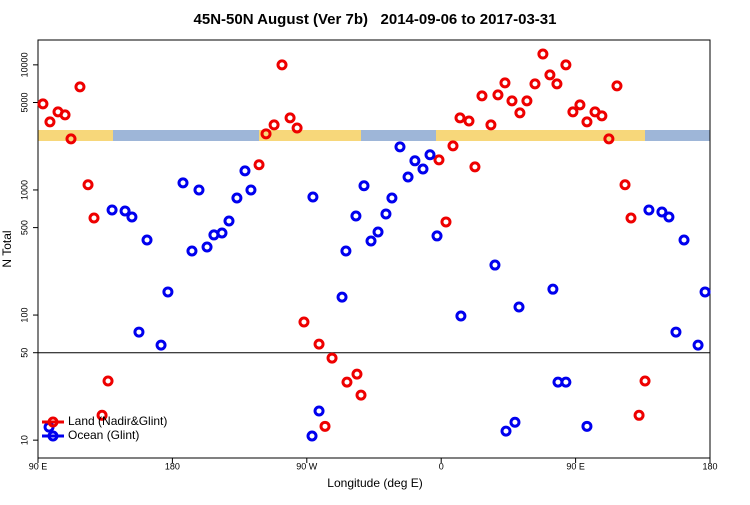 This screenshot has width=750, height=505. What do you see at coordinates (24, 353) in the screenshot?
I see `y-tick-label: 50` at bounding box center [24, 353].